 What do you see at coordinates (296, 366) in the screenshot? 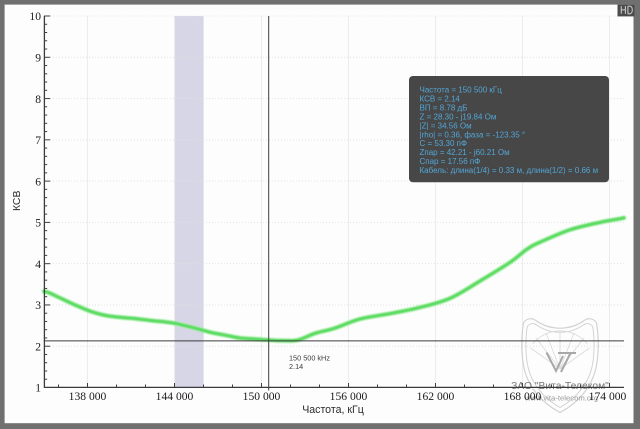
I see `svg-text: 2.14` at bounding box center [296, 366].